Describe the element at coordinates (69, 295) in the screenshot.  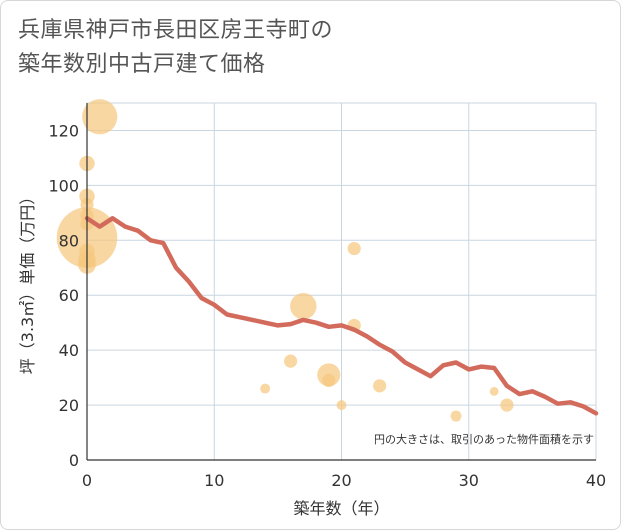
I see `y-tick-label: 60` at that location.